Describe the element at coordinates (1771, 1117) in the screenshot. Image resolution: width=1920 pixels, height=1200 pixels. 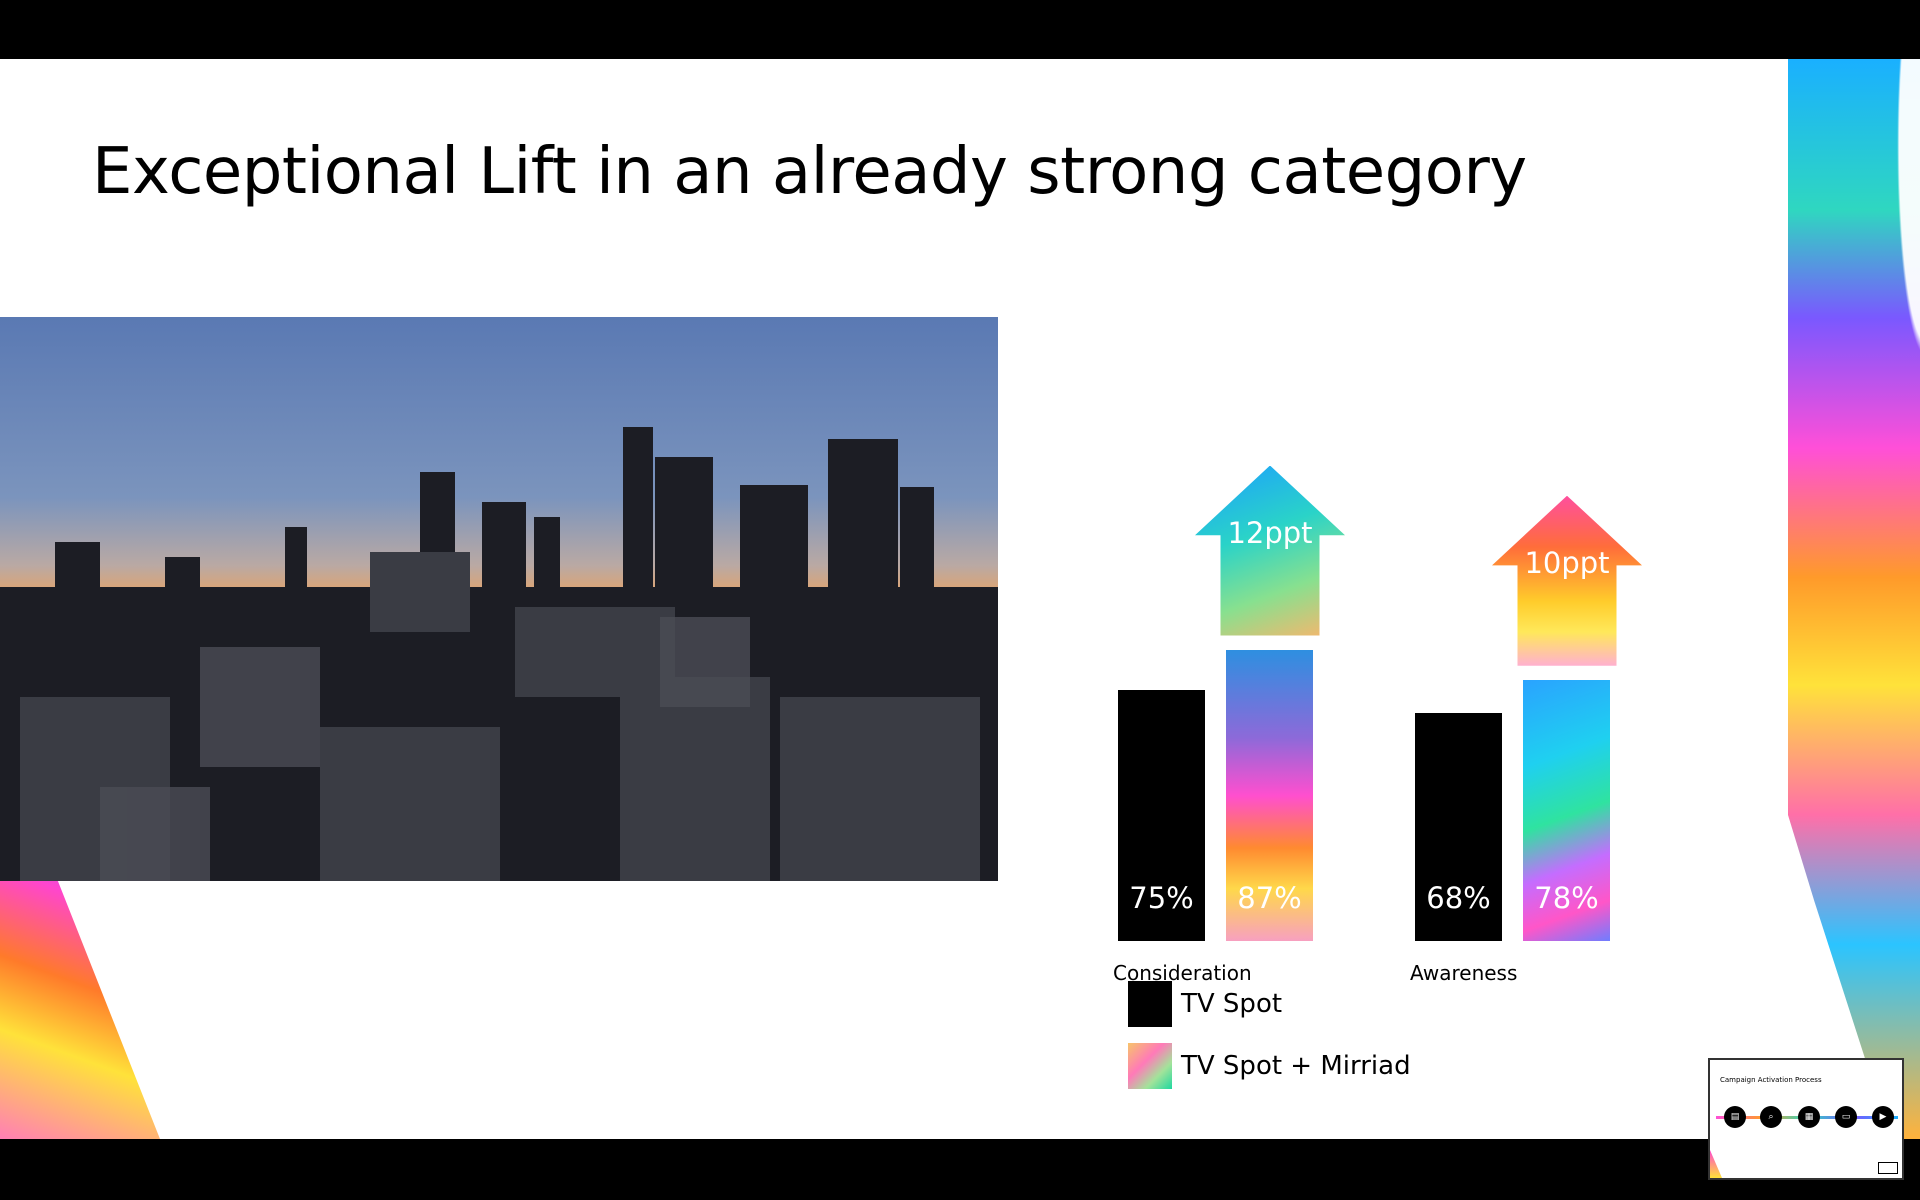
I see `search-icon: ⌕` at that location.